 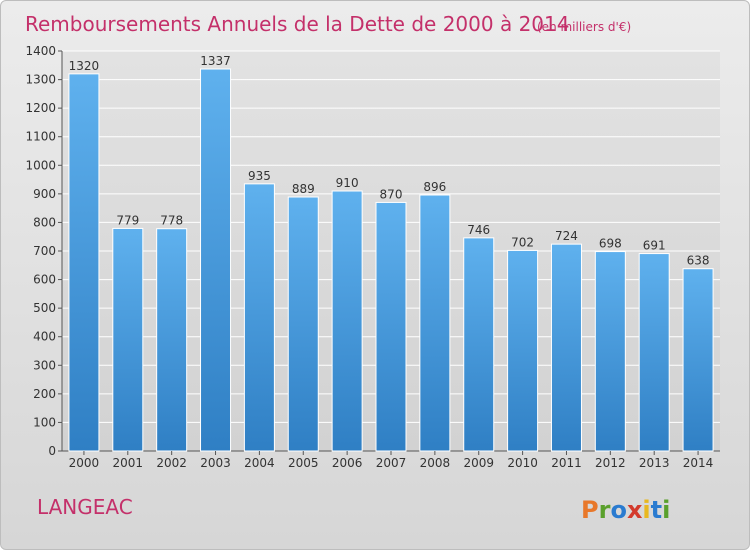 I want to click on data-label-2002: 778, so click(x=171, y=221).